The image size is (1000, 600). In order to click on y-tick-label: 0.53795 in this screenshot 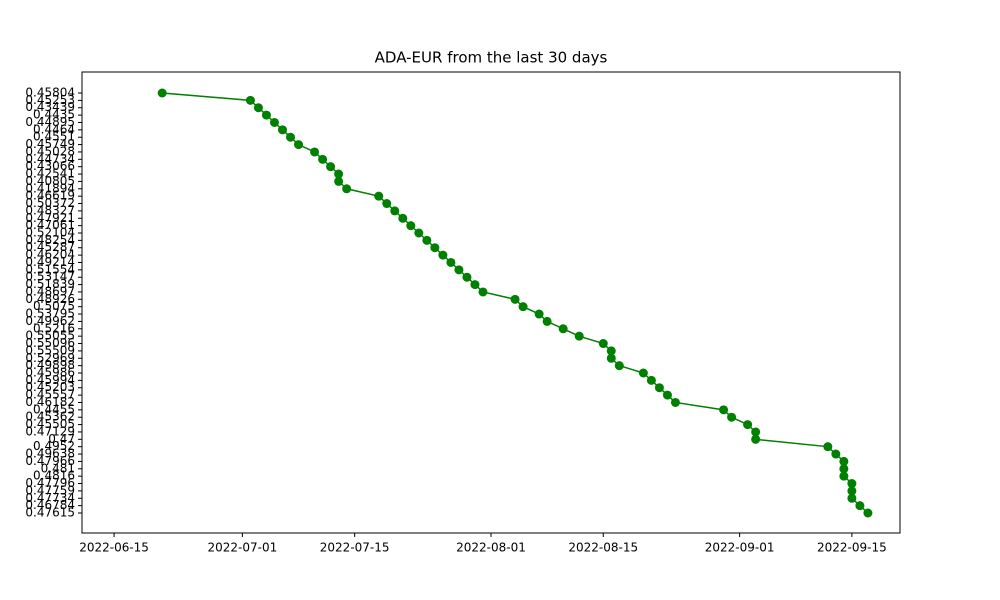, I will do `click(50, 314)`.